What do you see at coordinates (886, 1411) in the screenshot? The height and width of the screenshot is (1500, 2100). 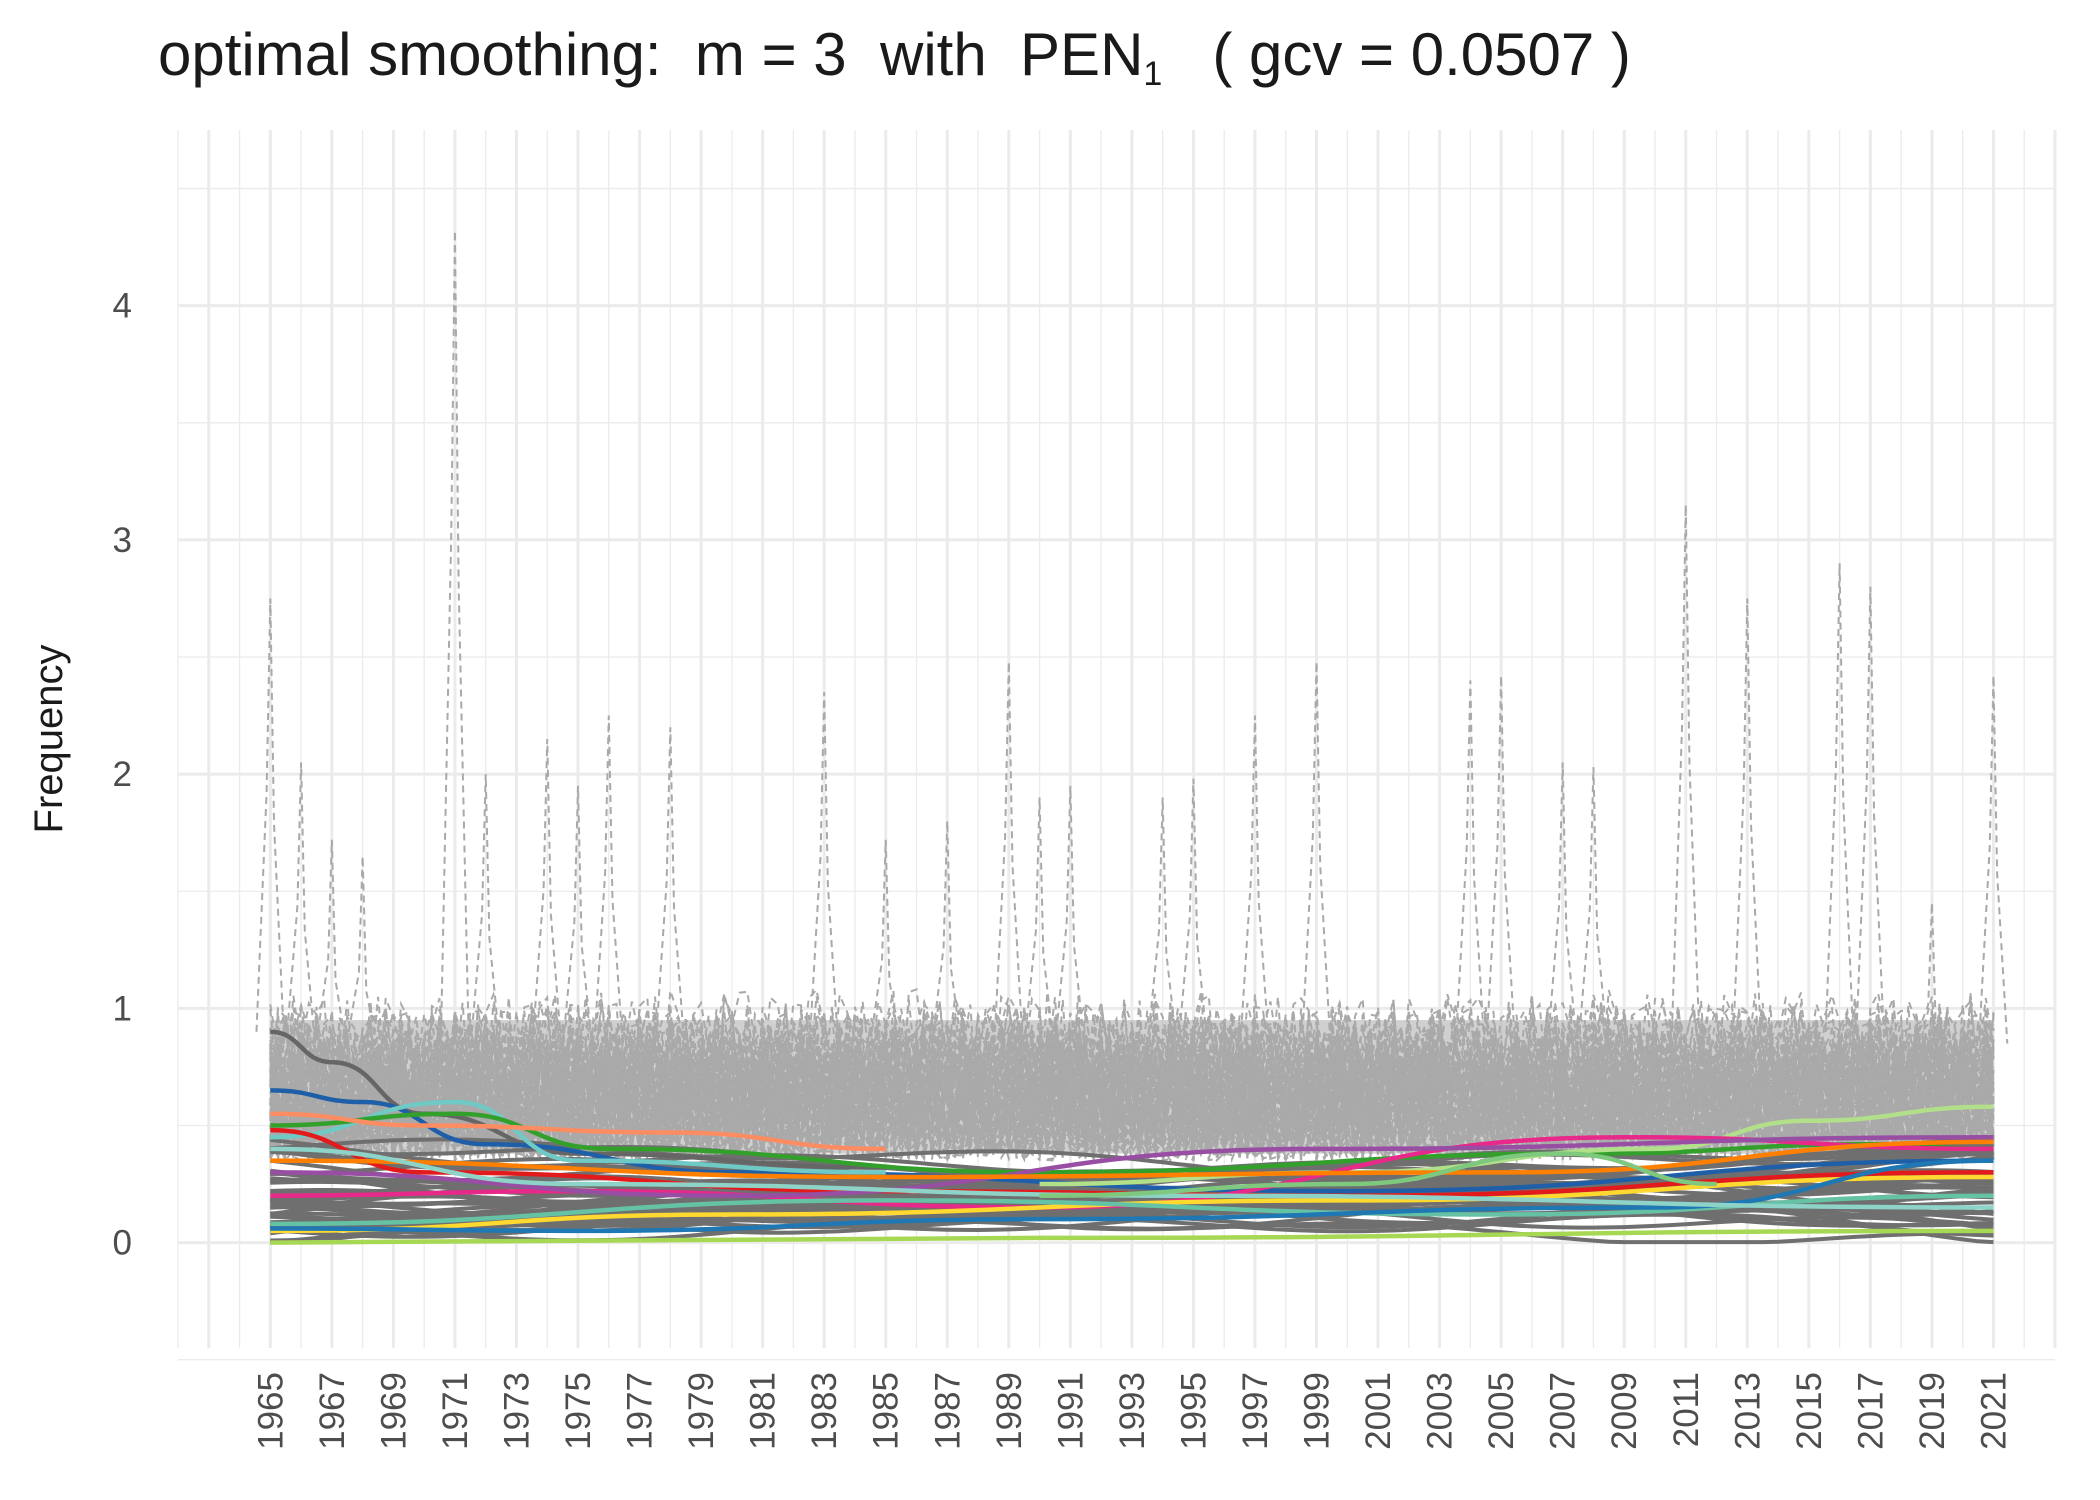 I see `x-tick-label: 1985` at bounding box center [886, 1411].